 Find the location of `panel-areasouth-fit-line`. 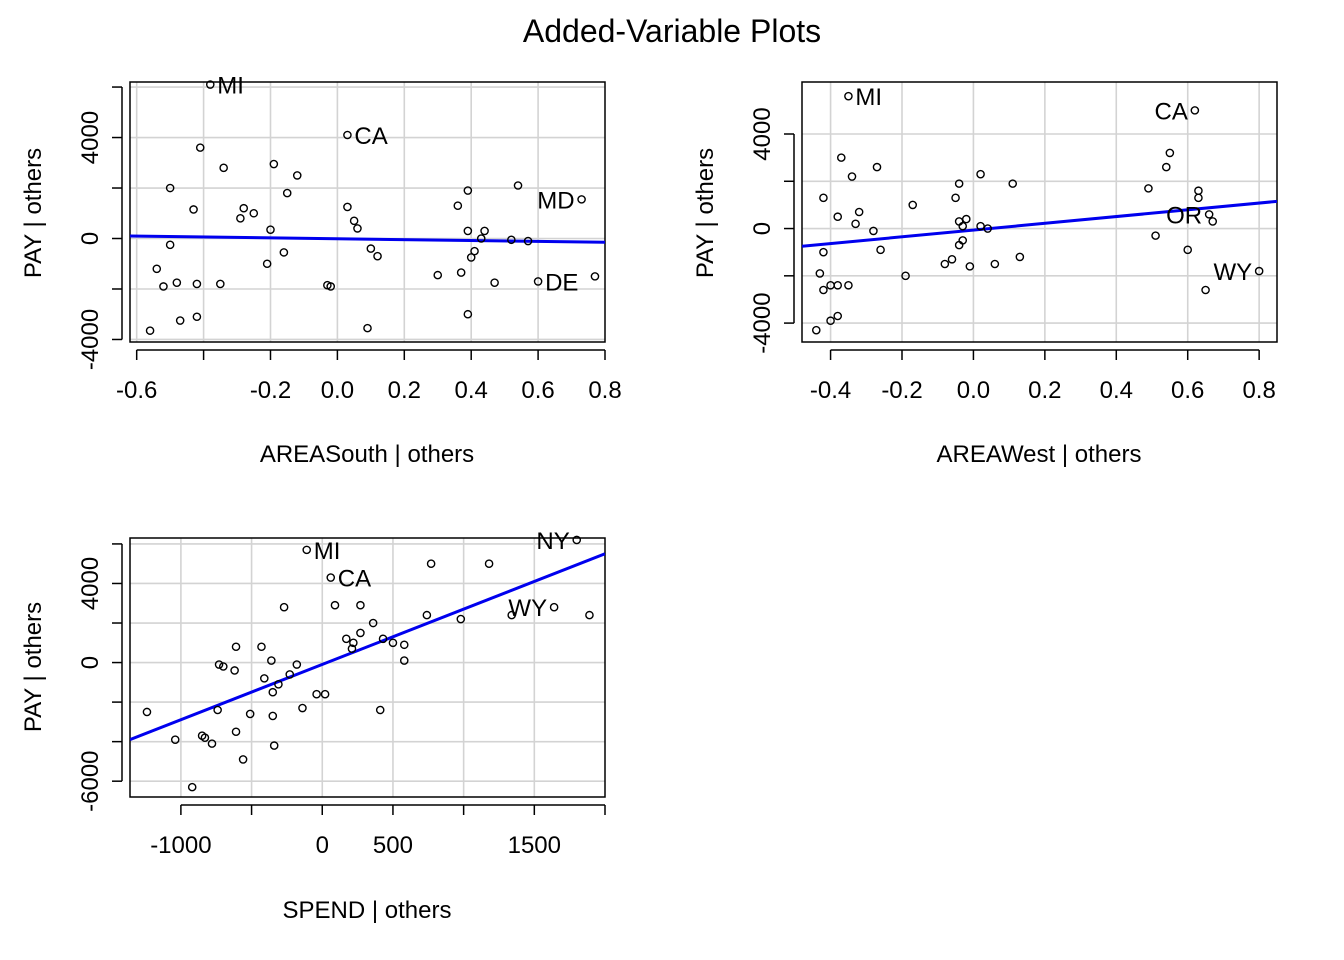

panel-areasouth-fit-line is located at coordinates (367, 239).